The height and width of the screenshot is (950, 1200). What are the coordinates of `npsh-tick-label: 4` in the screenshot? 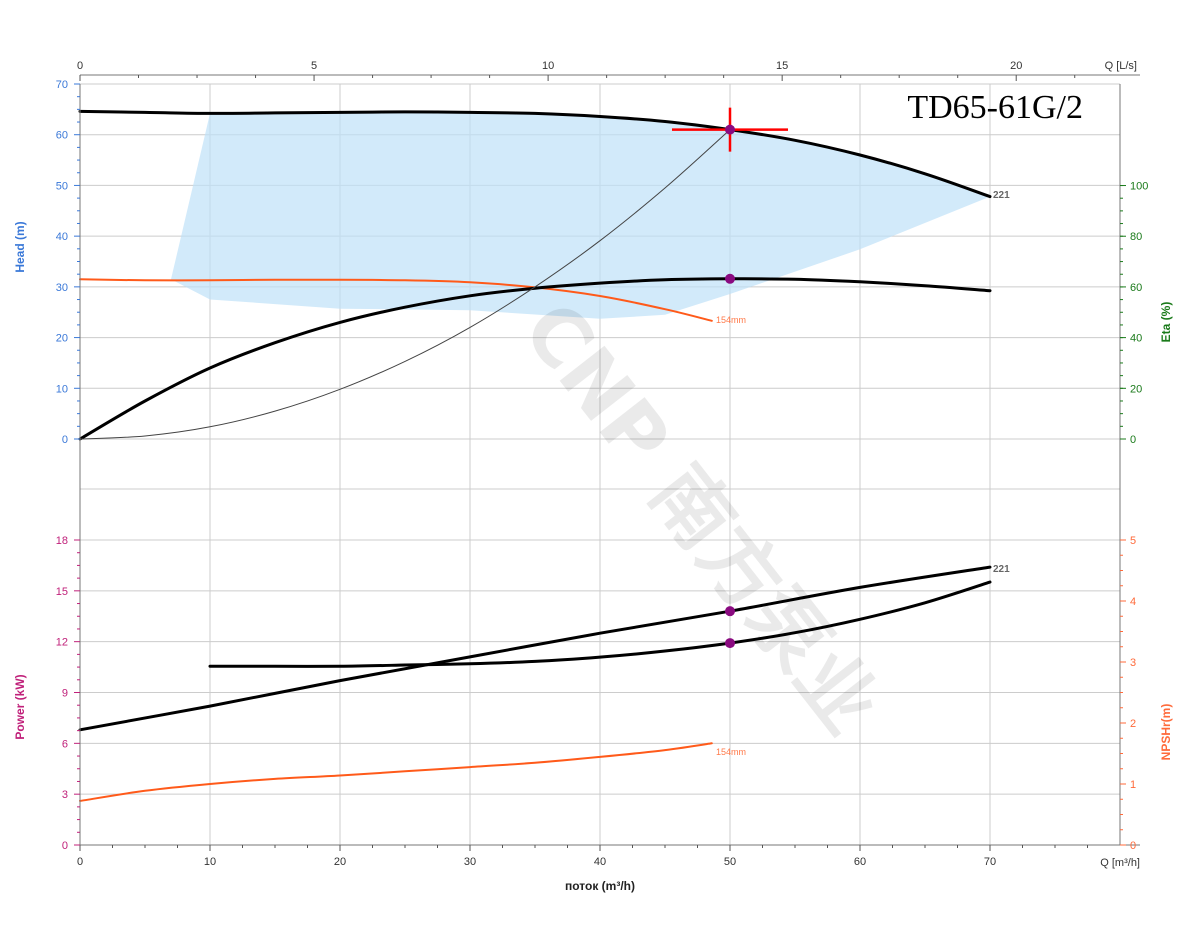 It's located at (1133, 602).